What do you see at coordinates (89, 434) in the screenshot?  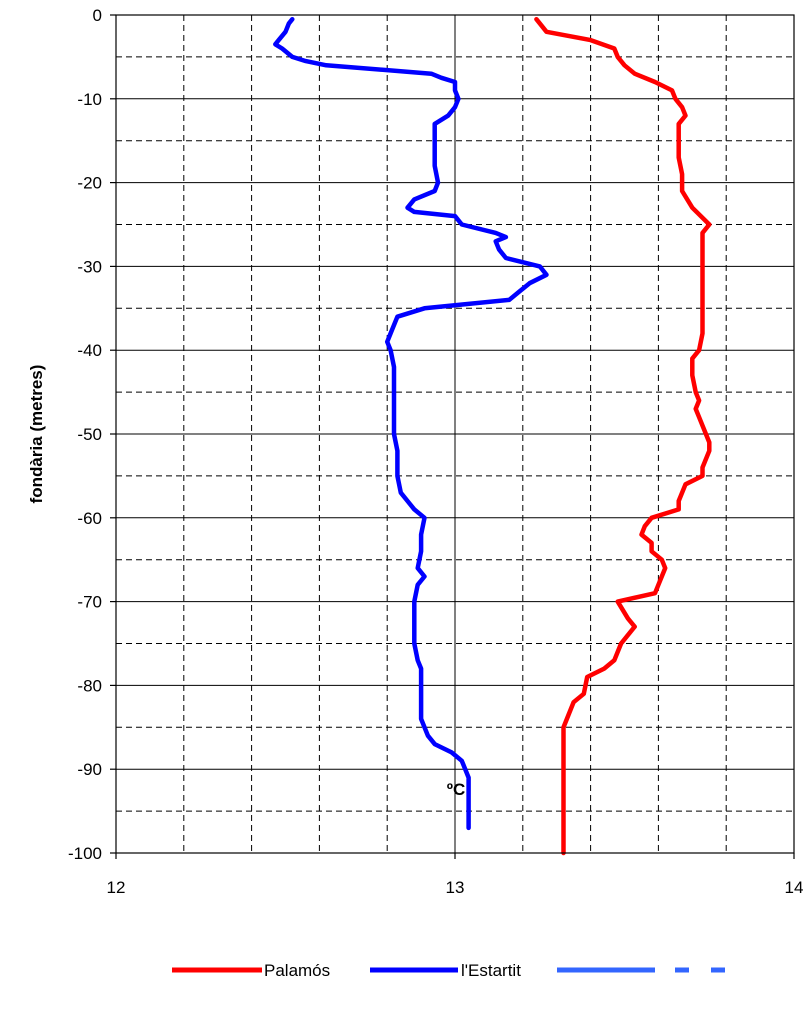 I see `y-tick-label: -50` at bounding box center [89, 434].